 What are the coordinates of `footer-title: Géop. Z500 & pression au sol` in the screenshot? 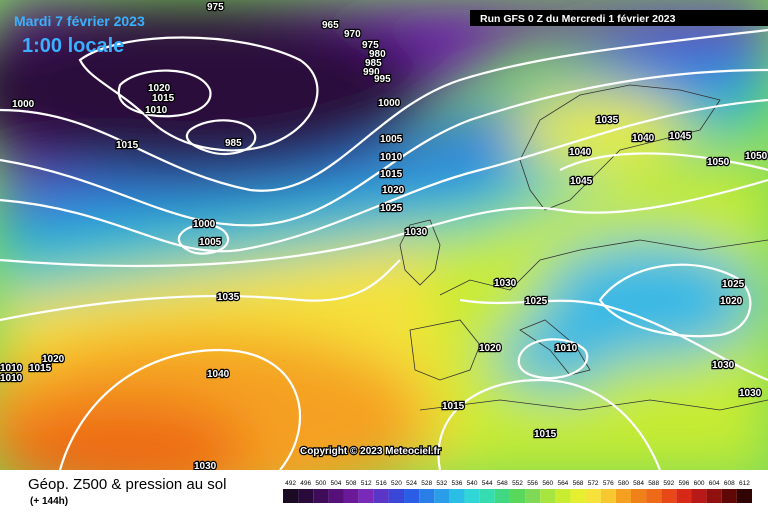 It's located at (127, 484).